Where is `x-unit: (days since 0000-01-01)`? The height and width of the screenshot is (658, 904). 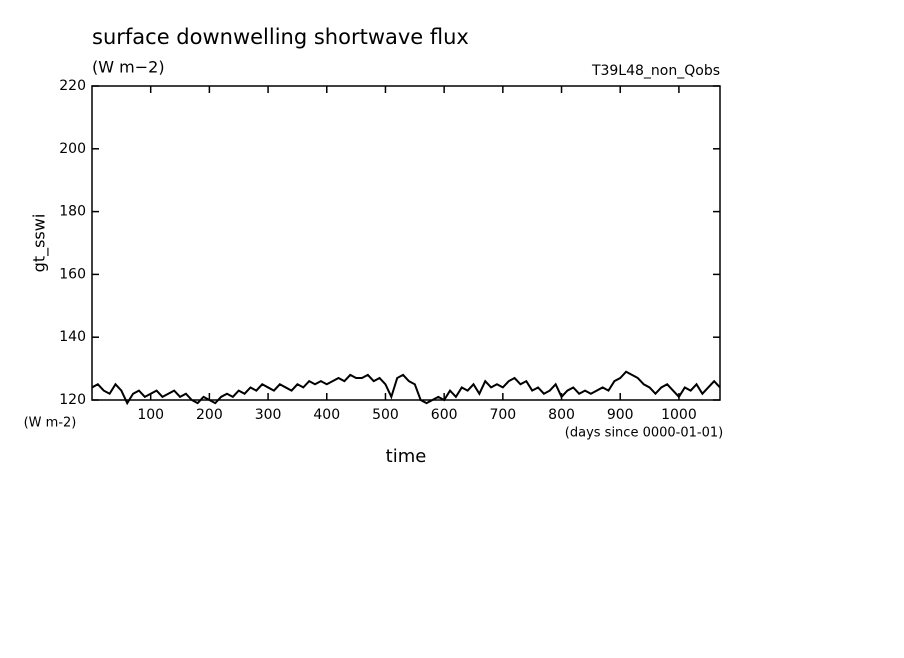
x-unit: (days since 0000-01-01) is located at coordinates (644, 433).